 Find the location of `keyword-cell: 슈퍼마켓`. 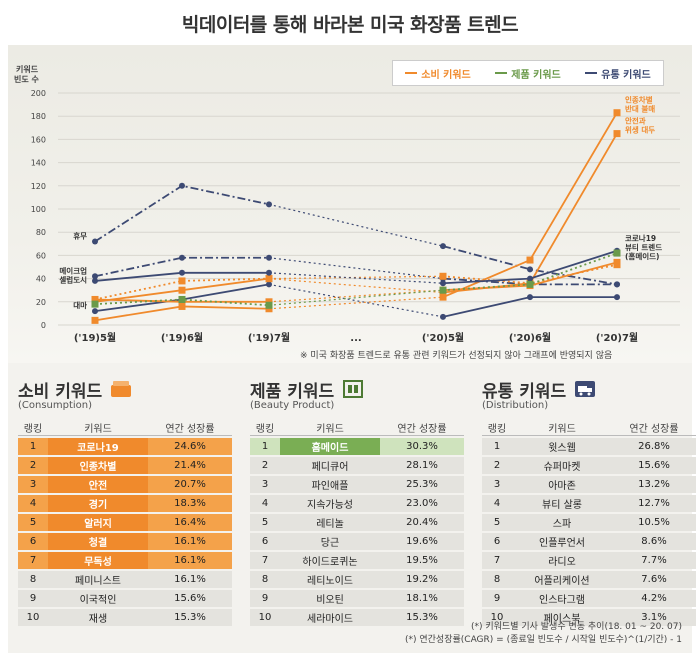

keyword-cell: 슈퍼마켓 is located at coordinates (562, 465).